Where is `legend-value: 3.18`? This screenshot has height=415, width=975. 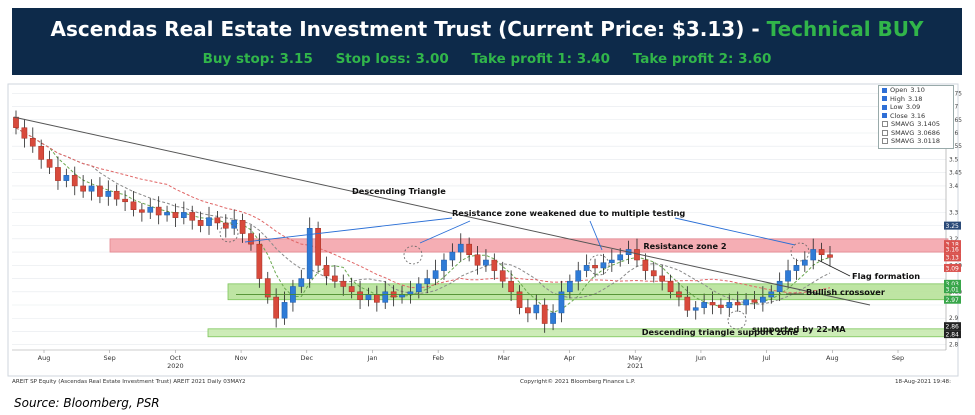
legend-value: 3.18 is located at coordinates (915, 98).